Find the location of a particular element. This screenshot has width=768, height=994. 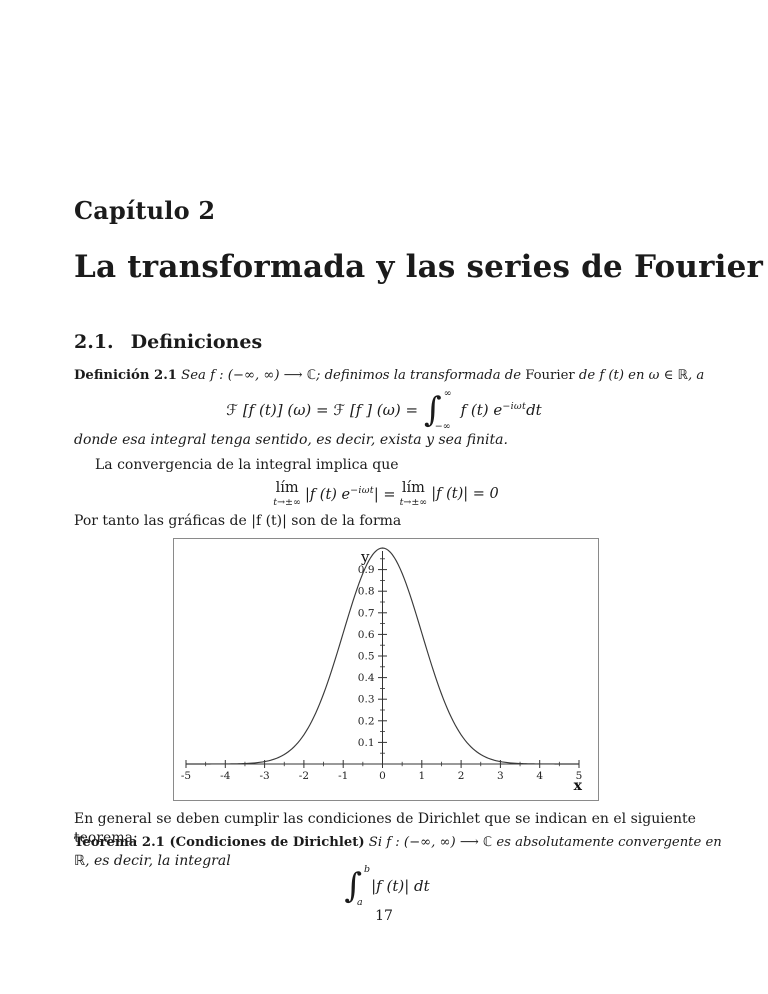

definition-text-2: de f (t) en ω ∈ ℝ, a is located at coordinates (639, 375).